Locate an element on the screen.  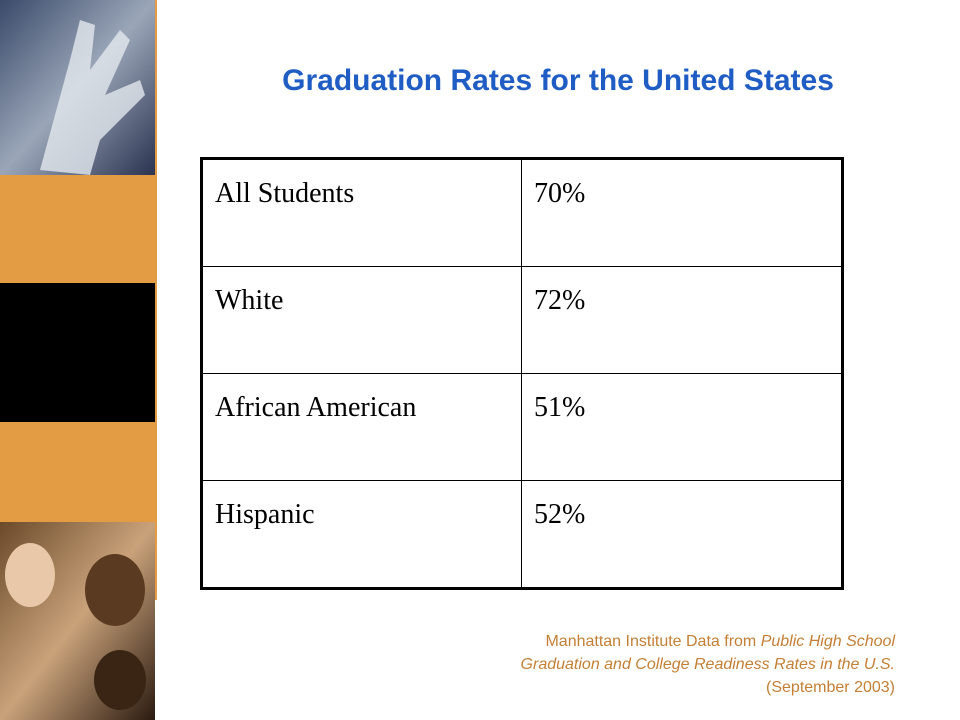
table-row: Hispanic 52% is located at coordinates (522, 534).